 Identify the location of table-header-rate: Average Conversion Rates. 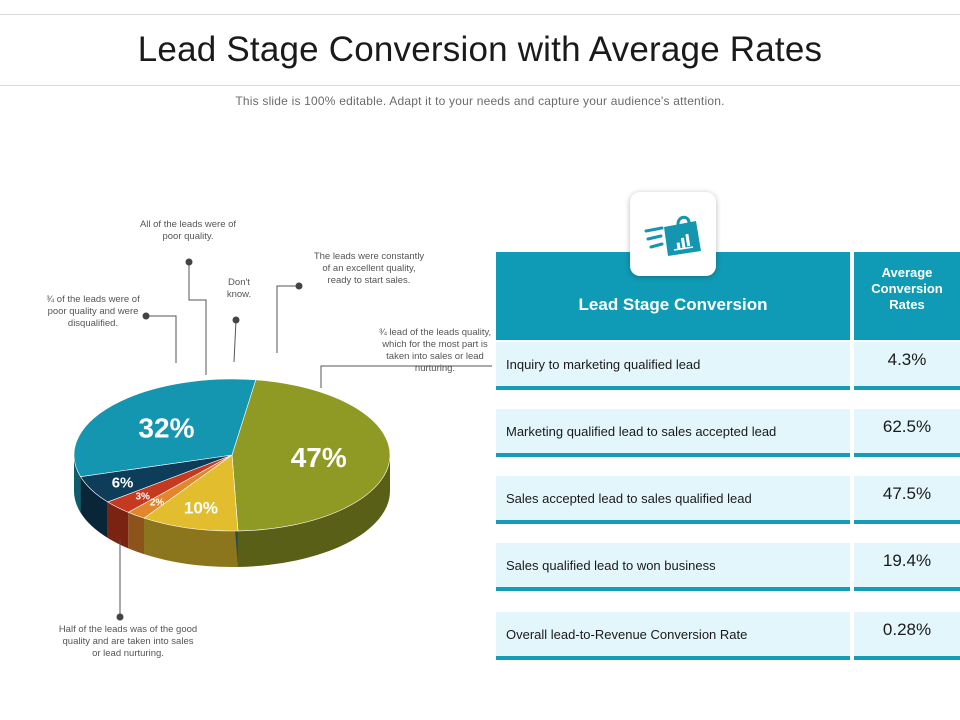
(907, 296).